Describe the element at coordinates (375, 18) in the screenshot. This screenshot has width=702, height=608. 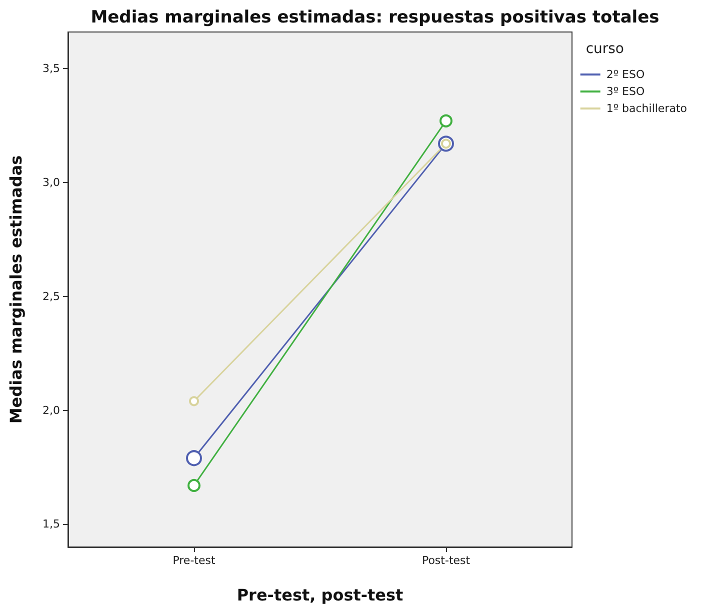
I see `chart-title: Medias marginales estimadas: respuestas positivas totales` at that location.